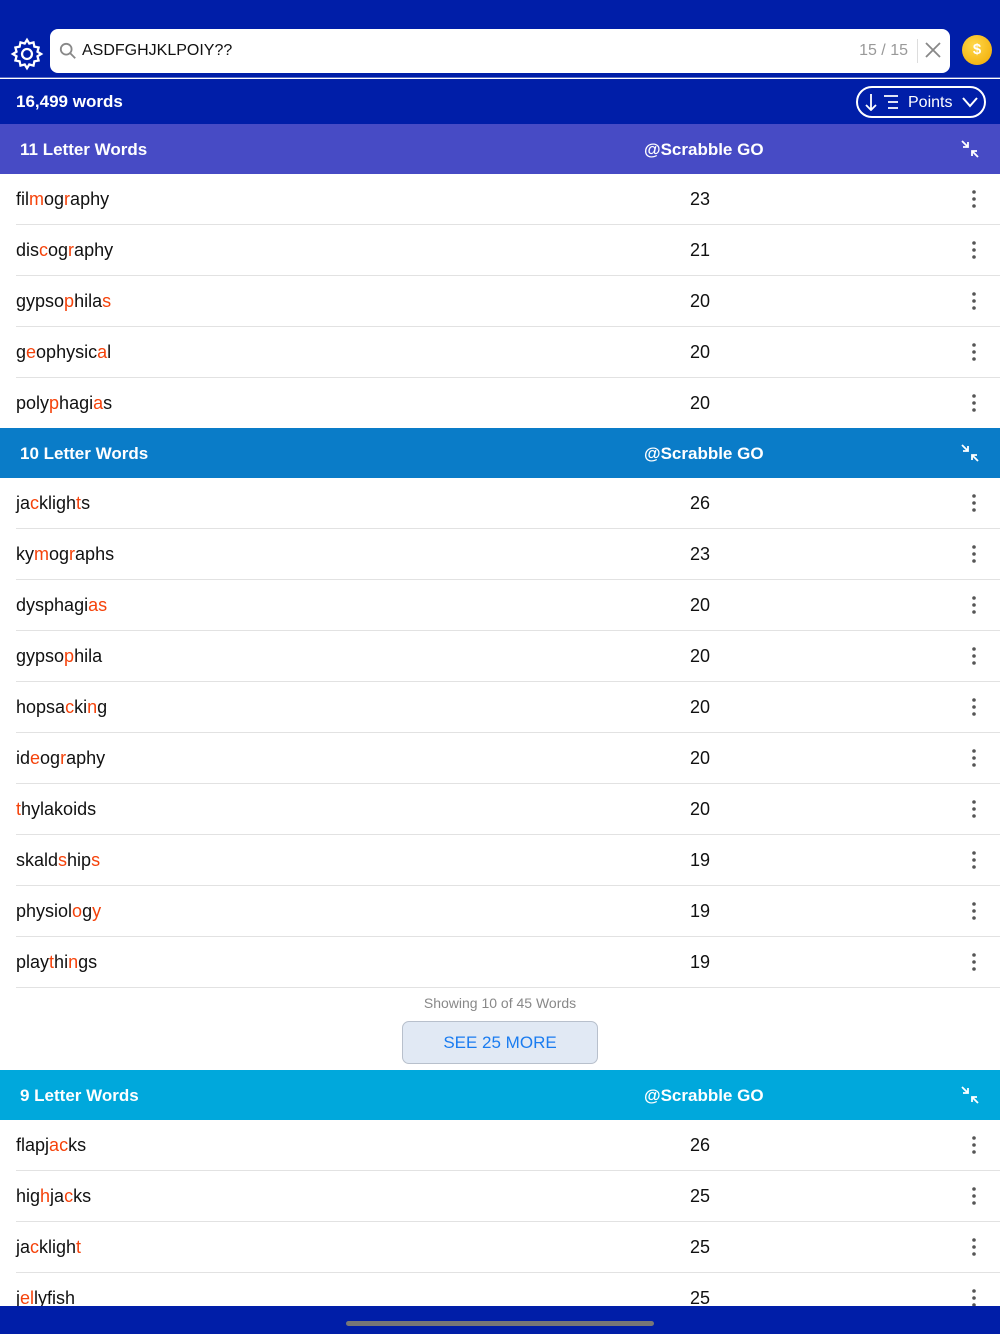  I want to click on top-bar: ASDFGHJKLPOIY?? 15 / 15 $, so click(500, 39).